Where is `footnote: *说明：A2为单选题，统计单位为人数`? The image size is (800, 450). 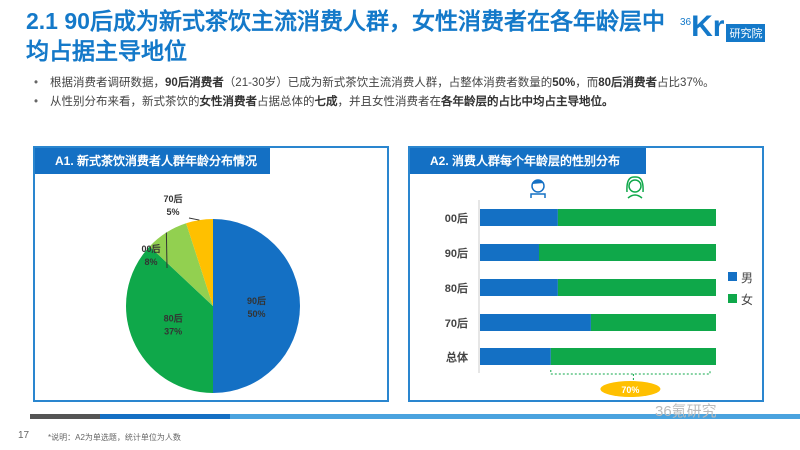
footnote: *说明：A2为单选题，统计单位为人数 is located at coordinates (114, 437).